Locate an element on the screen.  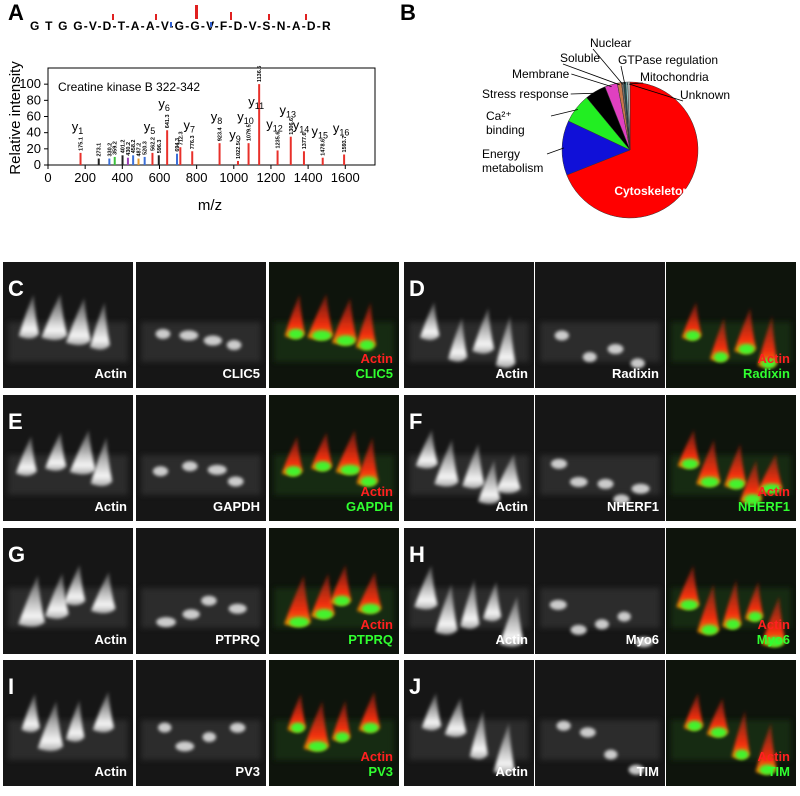
merge-protein-label: PV3 is located at coordinates (380, 771).